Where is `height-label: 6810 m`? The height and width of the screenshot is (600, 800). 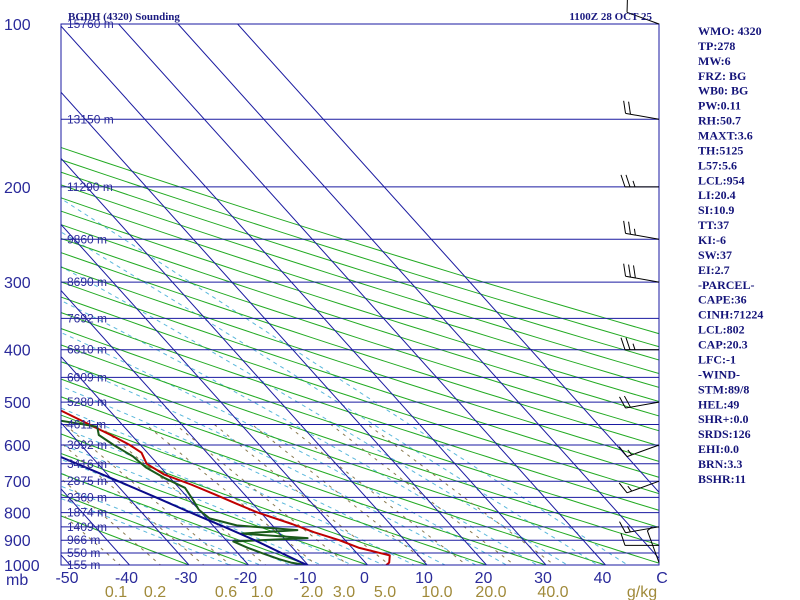 height-label: 6810 m is located at coordinates (87, 350).